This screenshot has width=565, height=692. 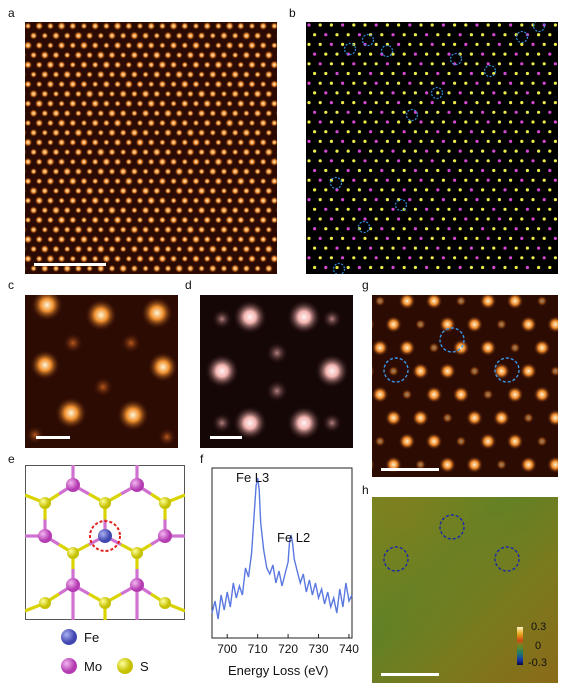 What do you see at coordinates (278, 670) in the screenshot?
I see `x-axis-label: Energy Loss (eV)` at bounding box center [278, 670].